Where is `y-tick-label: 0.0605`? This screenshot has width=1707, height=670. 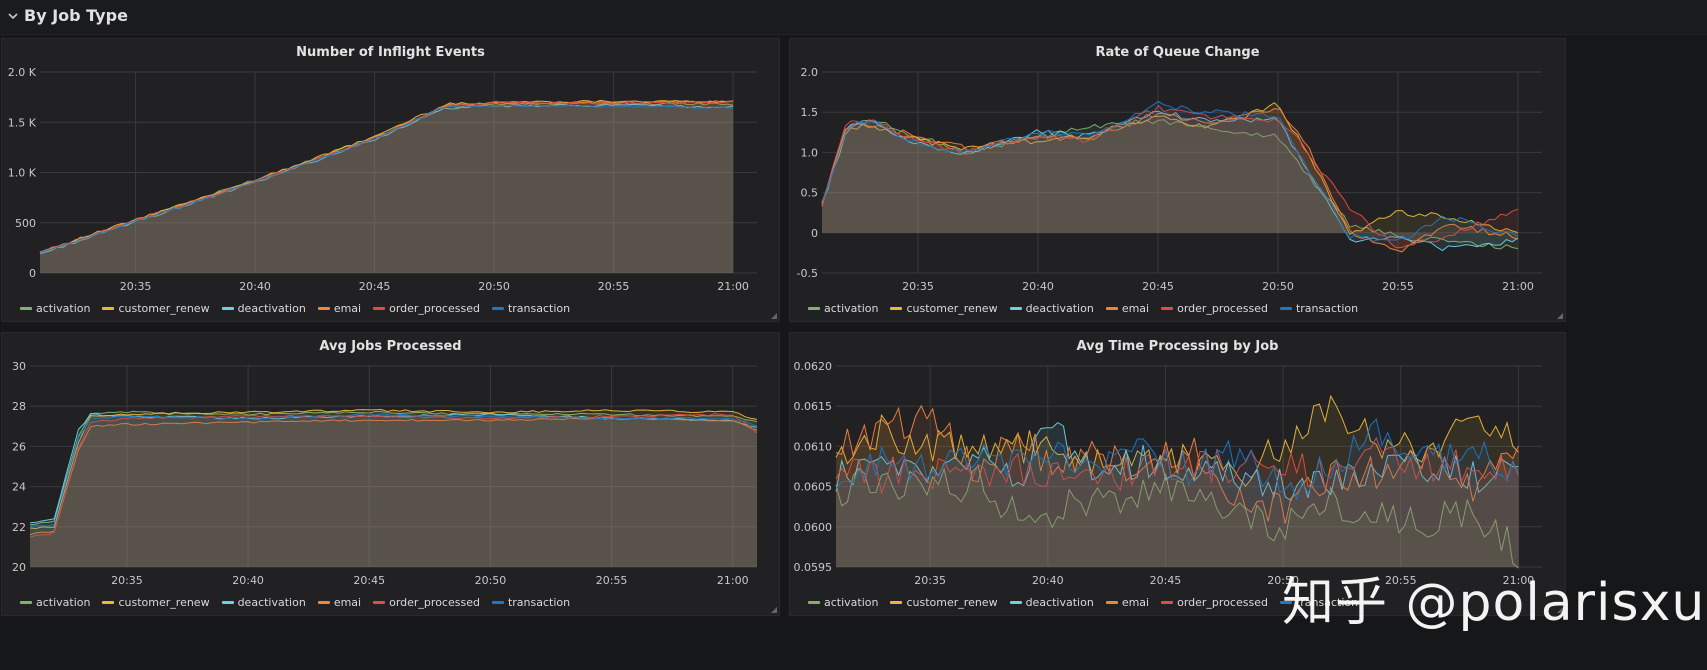
y-tick-label: 0.0605 is located at coordinates (813, 487).